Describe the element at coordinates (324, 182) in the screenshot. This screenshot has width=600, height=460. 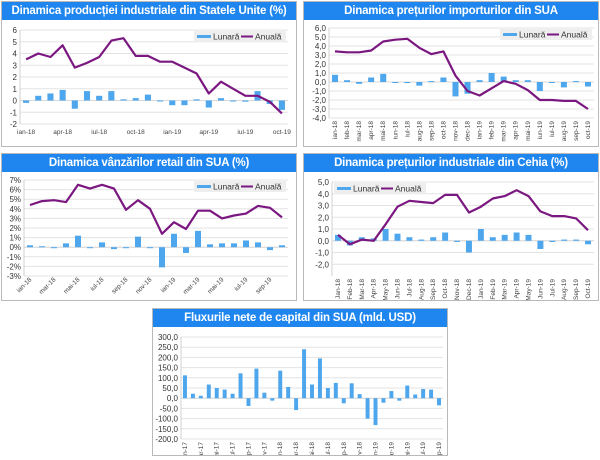
I see `y-tick-label: 5,0` at that location.